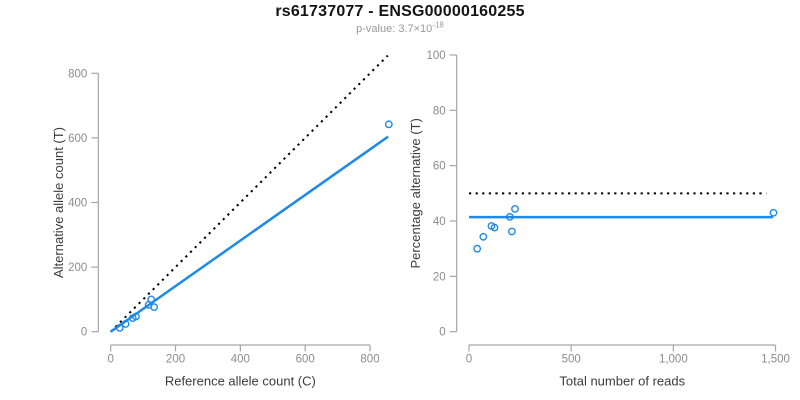  What do you see at coordinates (369, 360) in the screenshot?
I see `x-tick-label: 800` at bounding box center [369, 360].